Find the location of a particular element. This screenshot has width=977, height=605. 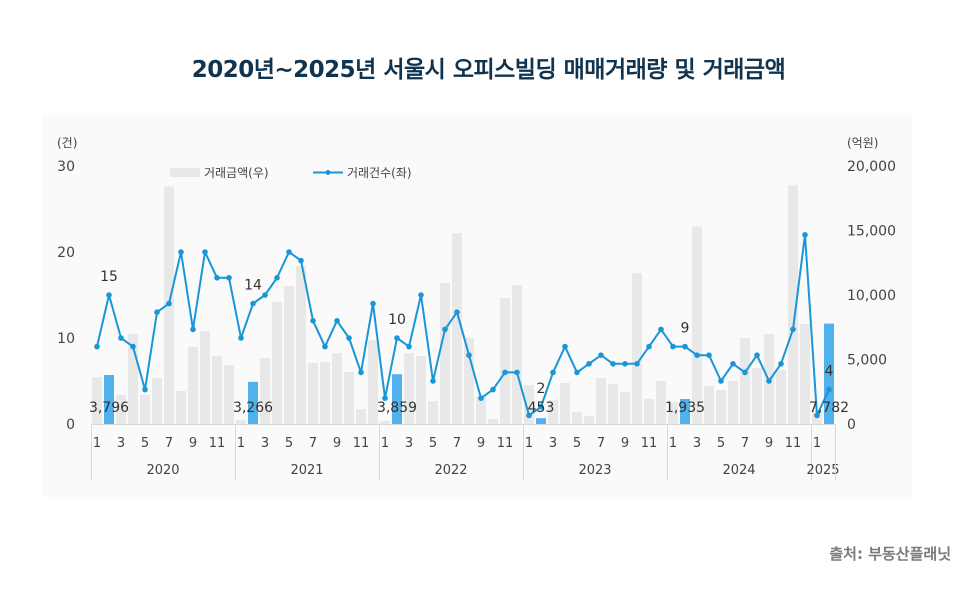

count-label: 9 is located at coordinates (685, 329).